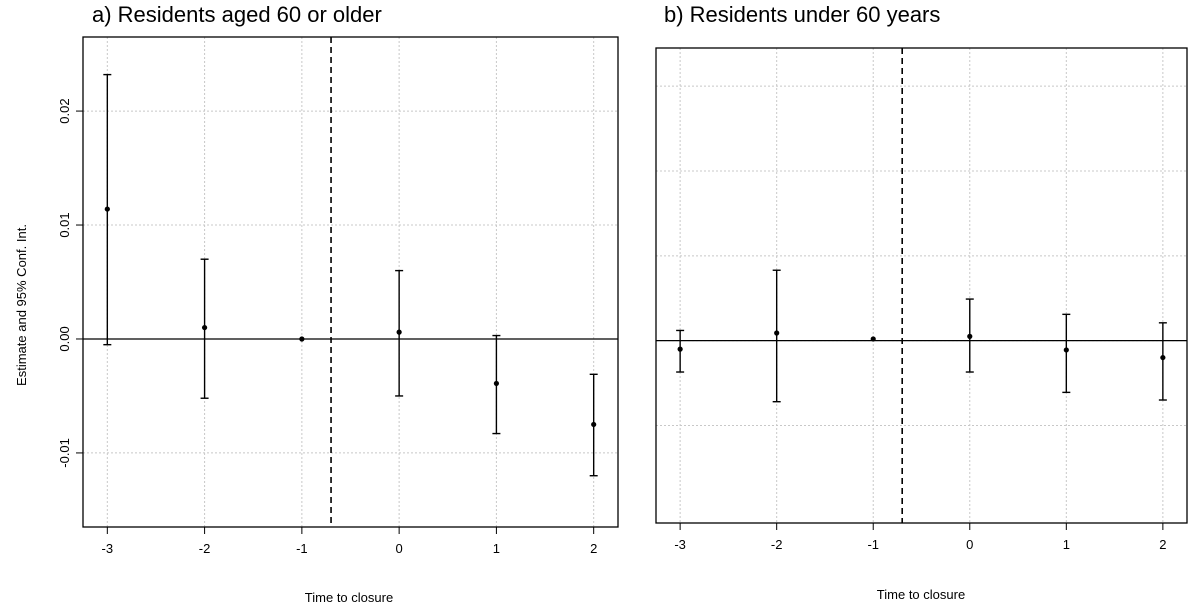  What do you see at coordinates (680, 544) in the screenshot?
I see `panel-b-x-tick-label: -3` at bounding box center [680, 544].